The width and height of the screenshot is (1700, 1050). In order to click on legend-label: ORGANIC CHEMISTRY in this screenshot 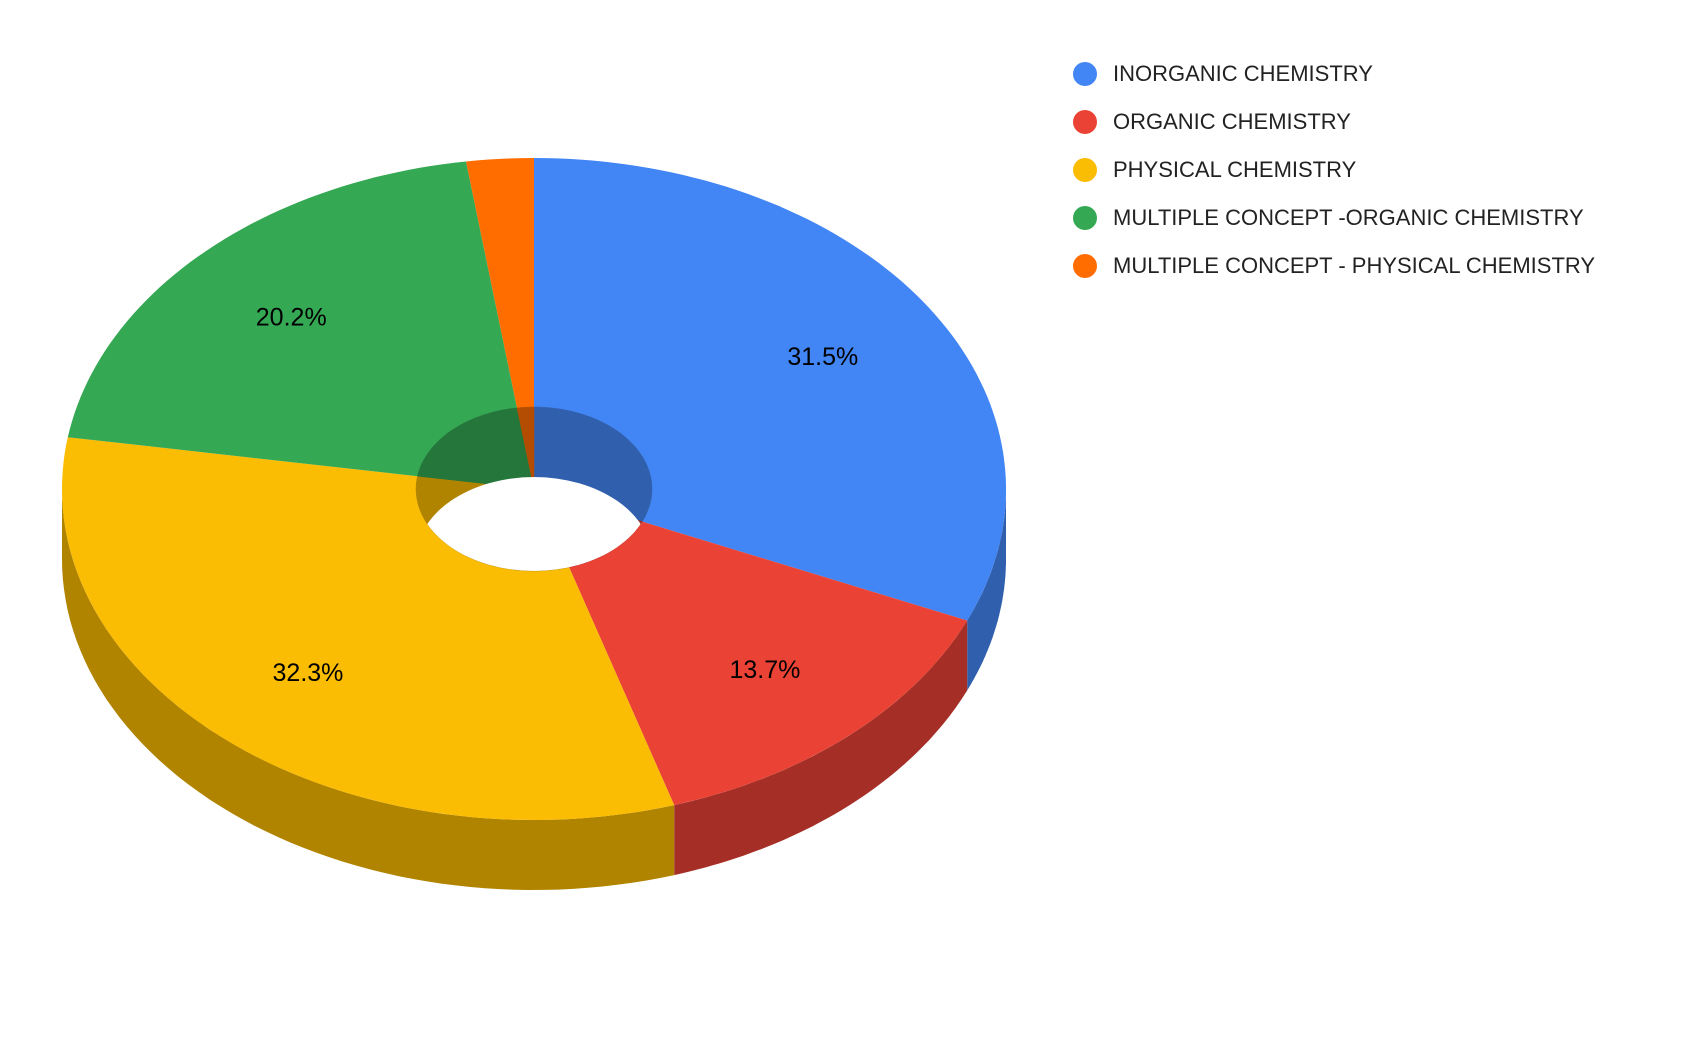, I will do `click(1232, 121)`.